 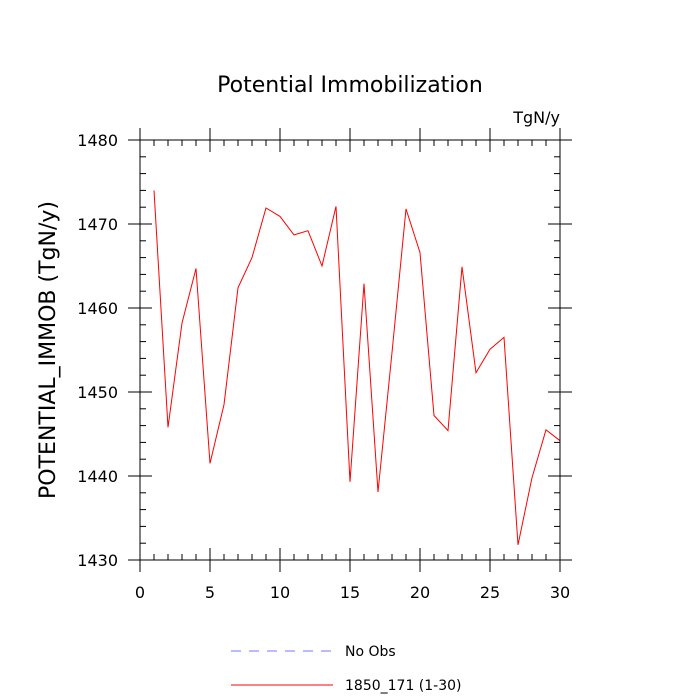 What do you see at coordinates (490, 592) in the screenshot?
I see `x-tick-label: 25` at bounding box center [490, 592].